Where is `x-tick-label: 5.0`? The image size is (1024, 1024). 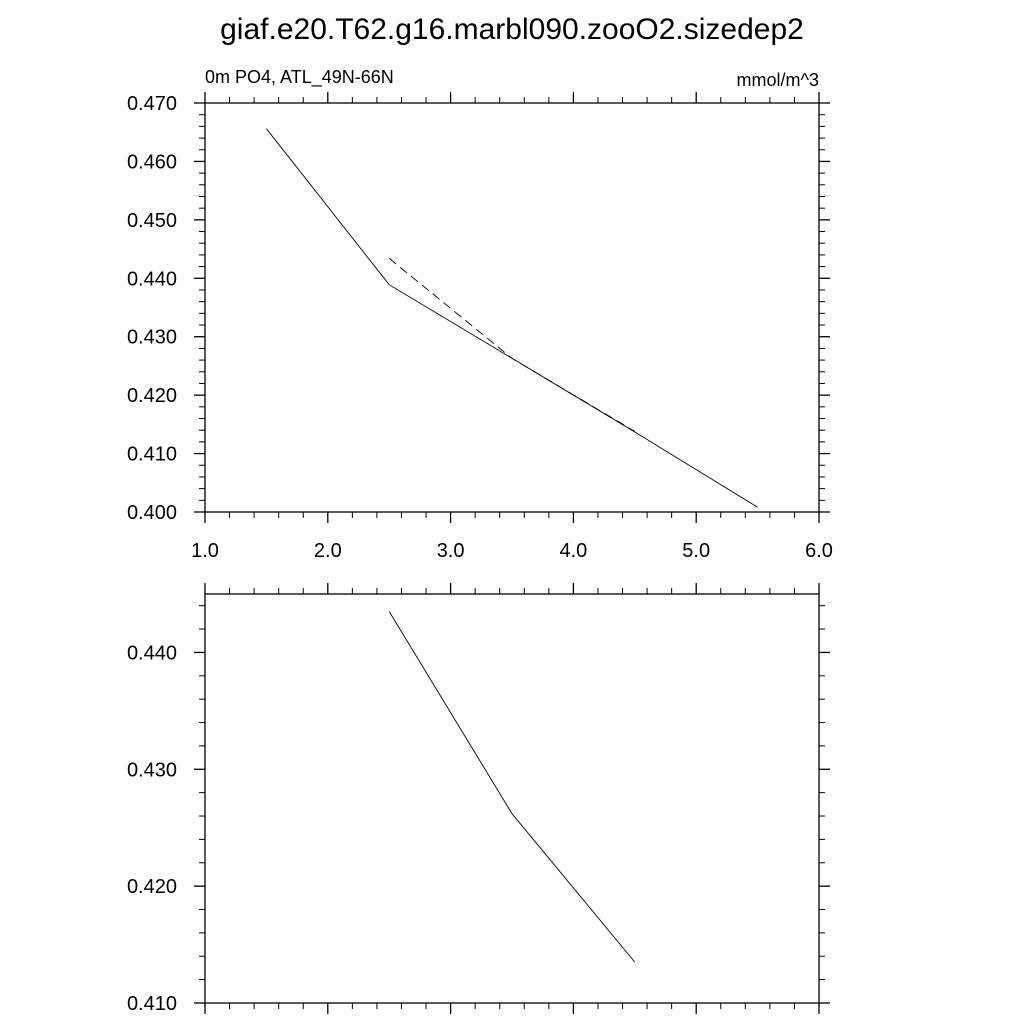
x-tick-label: 5.0 is located at coordinates (696, 551).